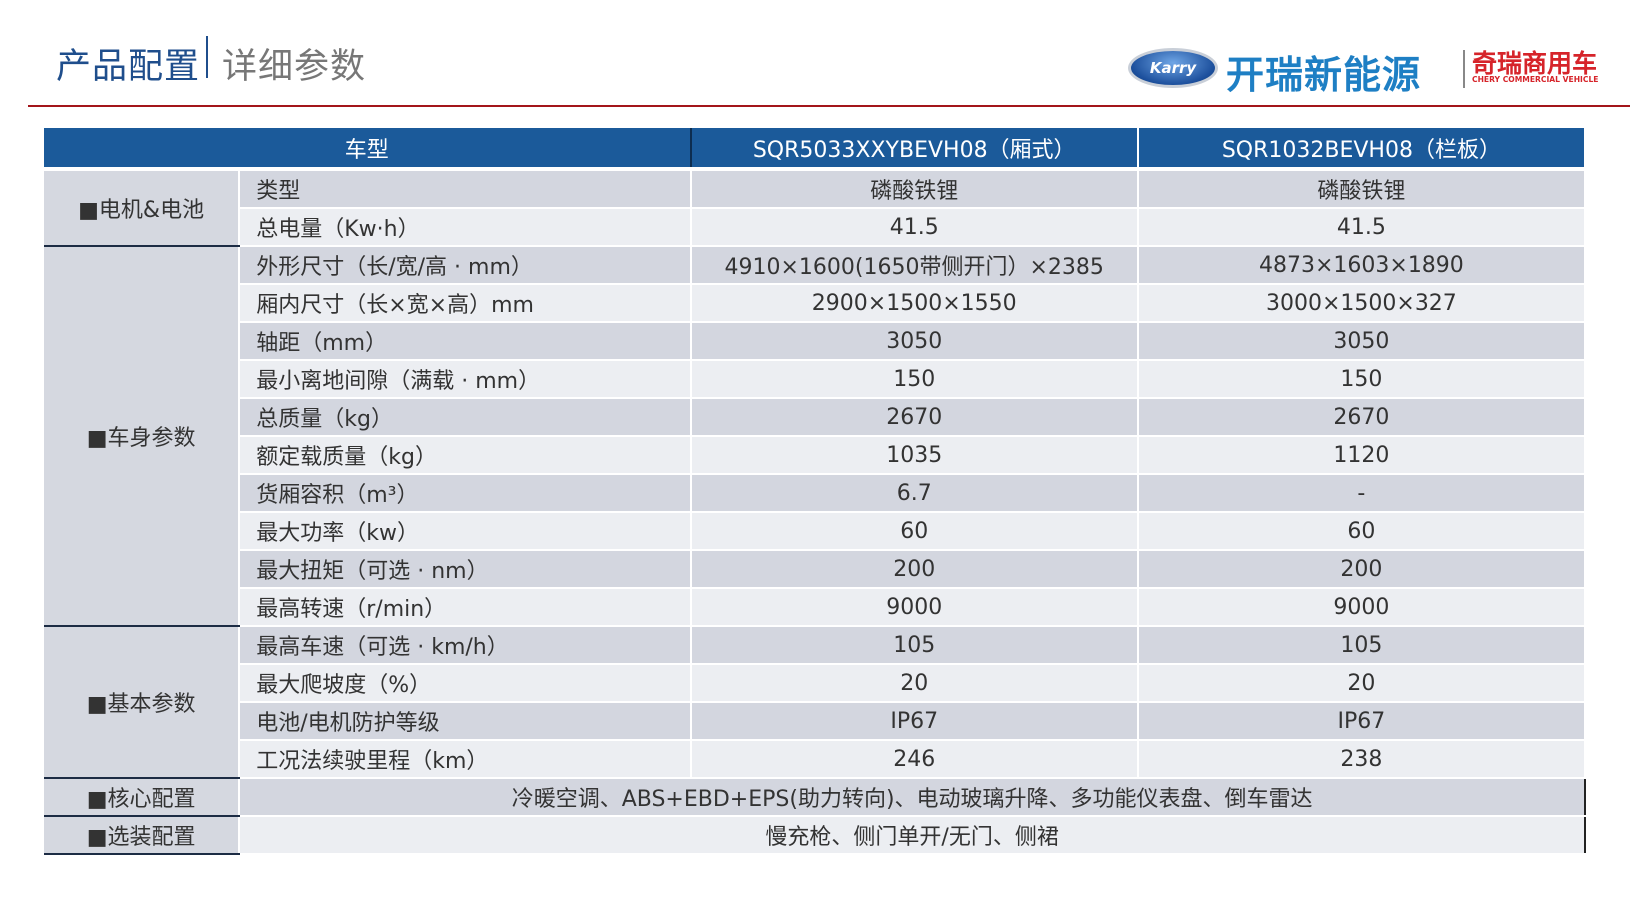 The image size is (1645, 922). What do you see at coordinates (1324, 75) in the screenshot?
I see `brand-main-text: 开瑞新能源` at bounding box center [1324, 75].